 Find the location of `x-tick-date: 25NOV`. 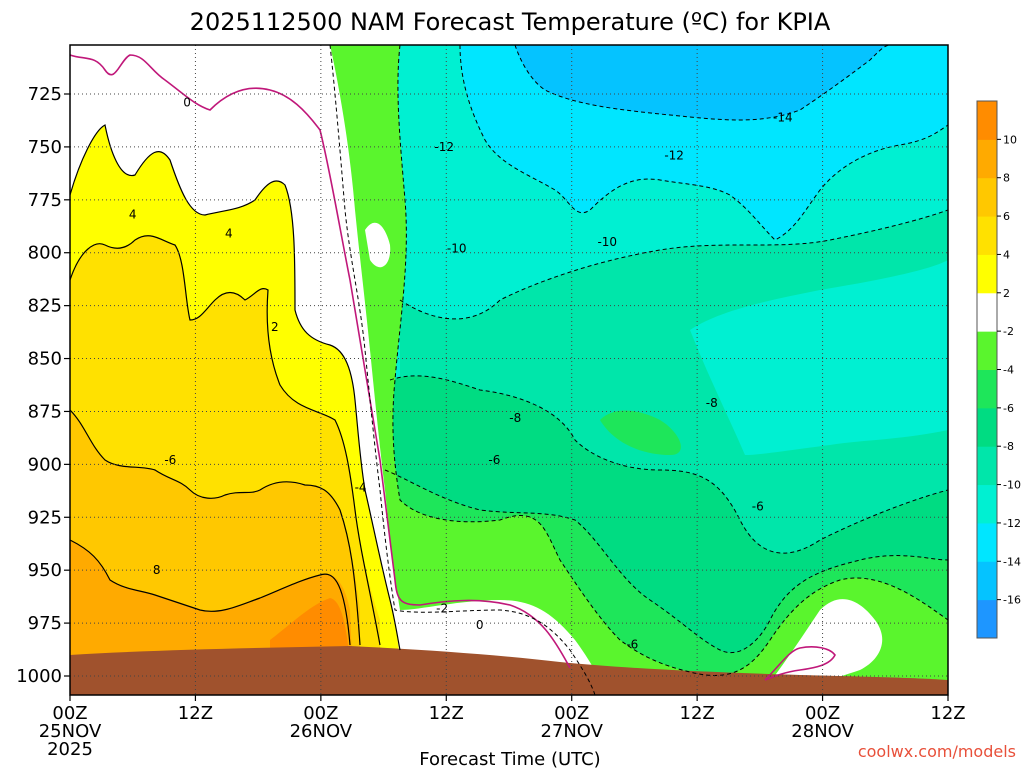

x-tick-date: 25NOV is located at coordinates (70, 731).